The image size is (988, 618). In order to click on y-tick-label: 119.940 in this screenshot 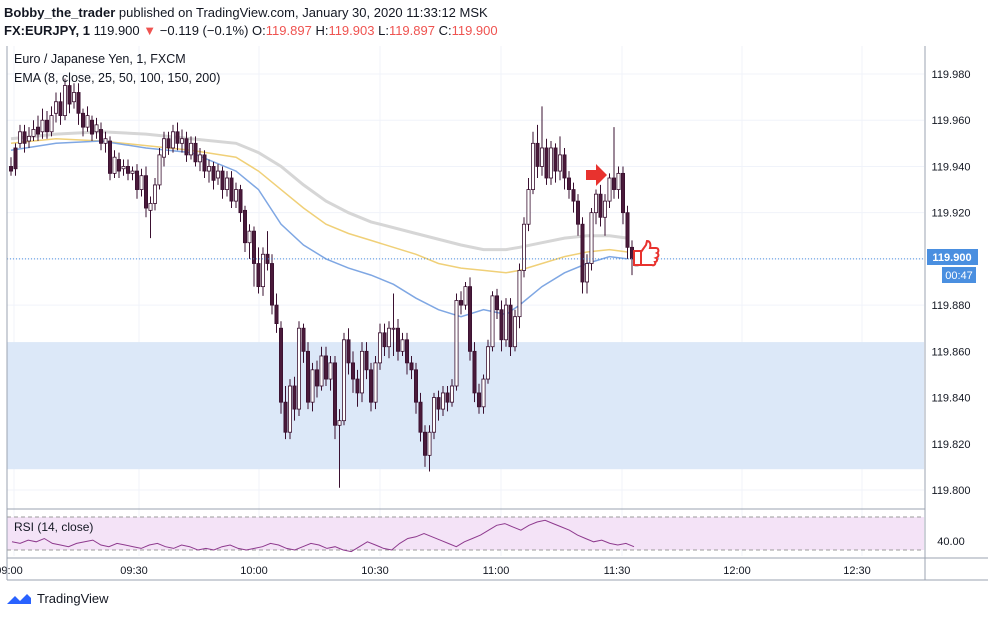, I will do `click(951, 167)`.